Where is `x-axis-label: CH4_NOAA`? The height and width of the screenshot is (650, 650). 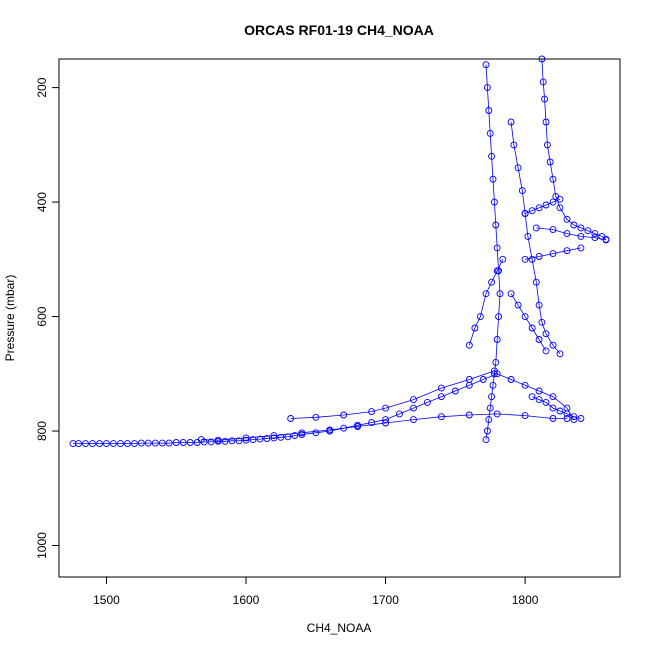
x-axis-label: CH4_NOAA is located at coordinates (339, 628).